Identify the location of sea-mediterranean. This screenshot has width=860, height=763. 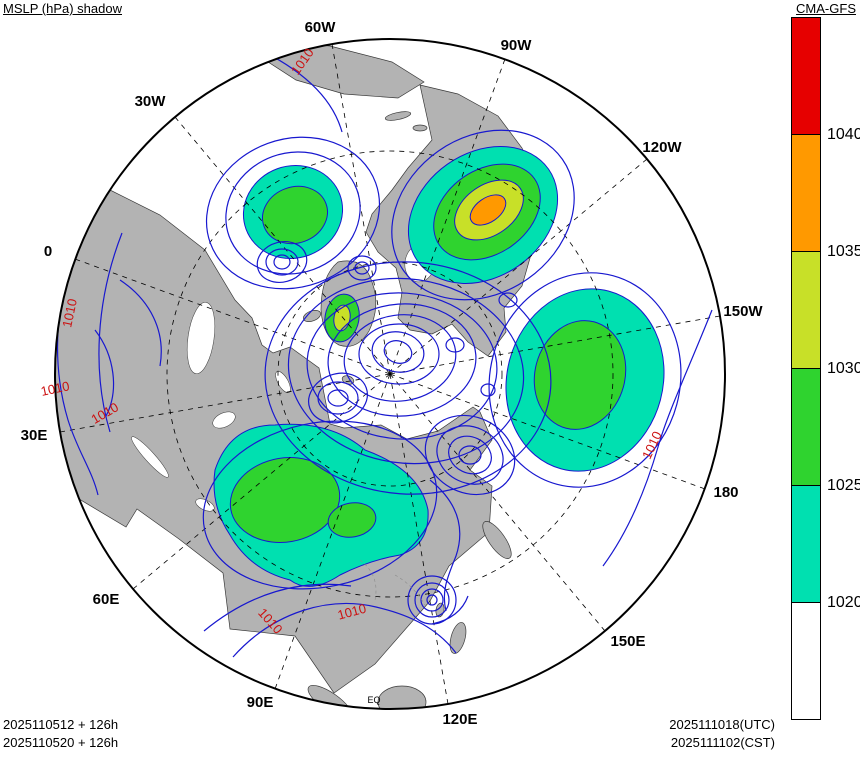
(201, 338).